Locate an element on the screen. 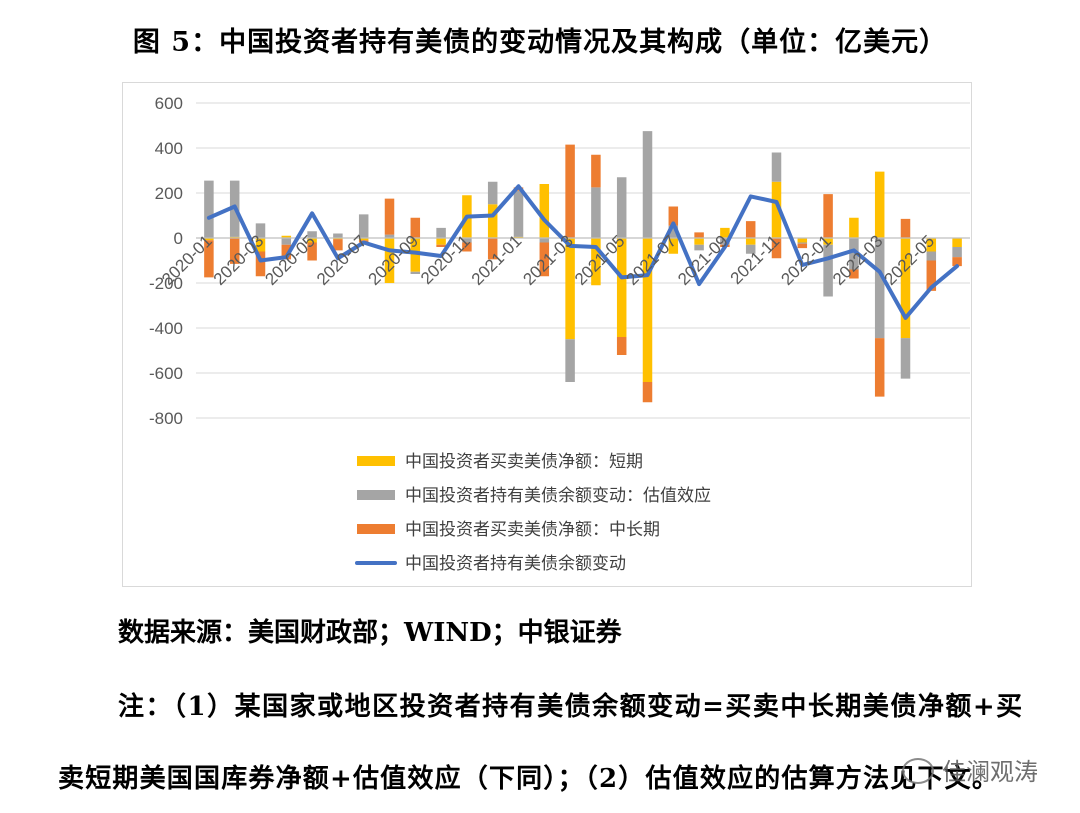 This screenshot has width=1080, height=813. y-tick-label: 400 is located at coordinates (169, 148).